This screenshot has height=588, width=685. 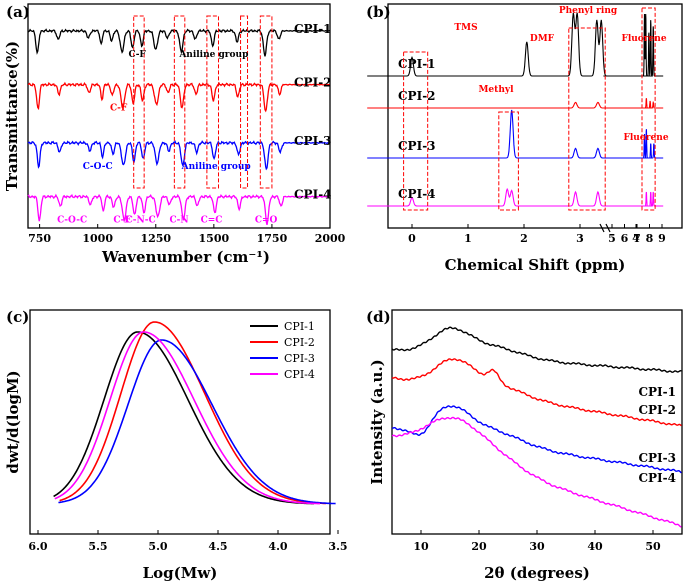 What do you see at coordinates (479, 546) in the screenshot?
I see `panel-d-xtick-label: 20` at bounding box center [479, 546].